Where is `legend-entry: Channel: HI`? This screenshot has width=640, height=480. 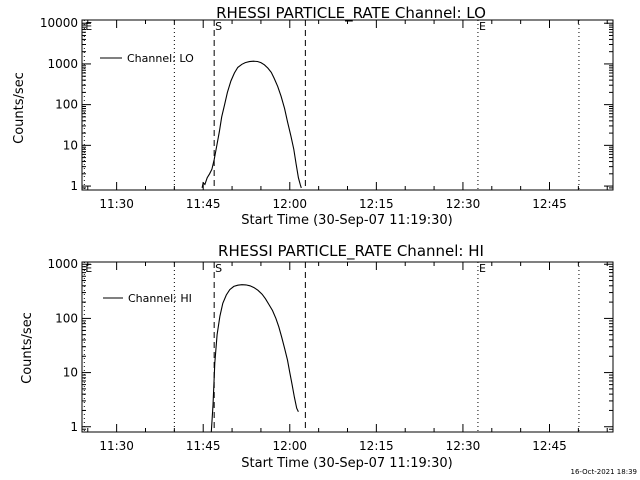 legend-entry: Channel: HI is located at coordinates (160, 298).